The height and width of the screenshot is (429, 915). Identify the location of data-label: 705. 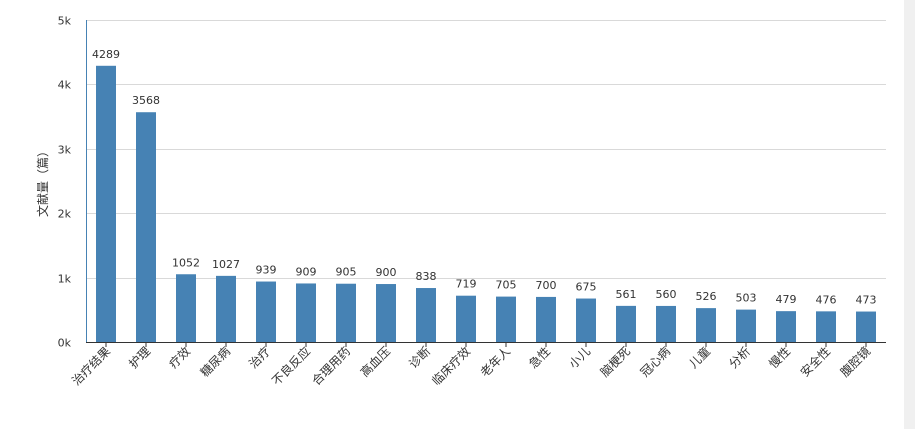
(506, 285).